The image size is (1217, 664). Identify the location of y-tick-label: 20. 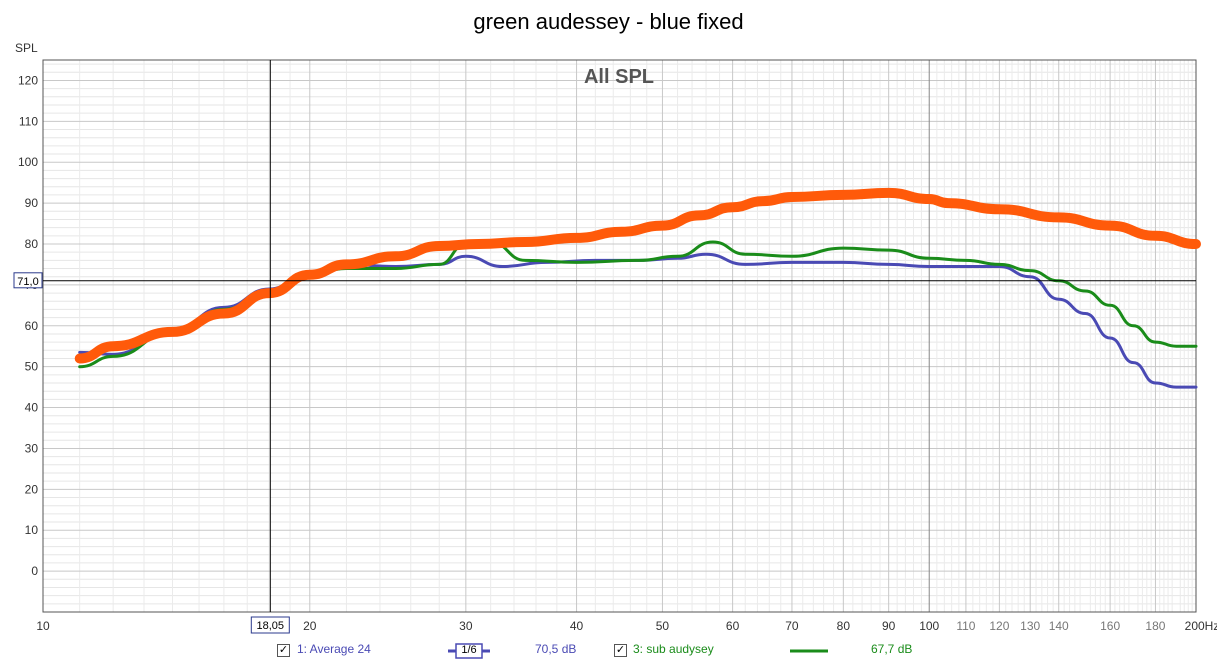
(32, 489).